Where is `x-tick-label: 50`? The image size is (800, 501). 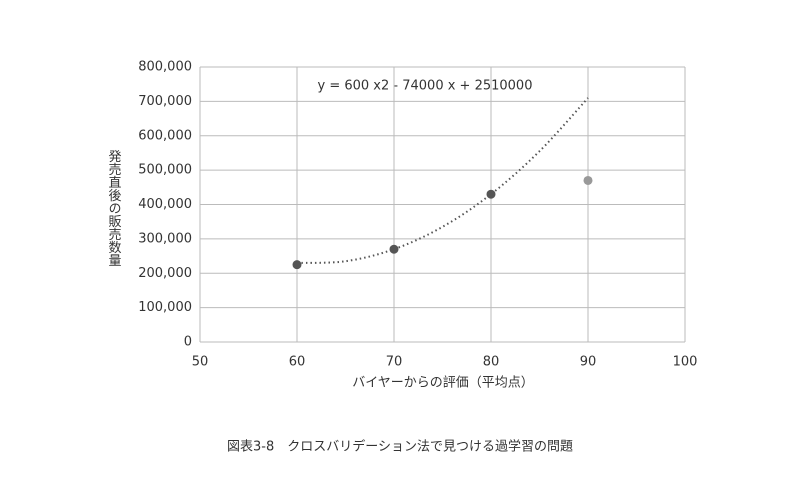 x-tick-label: 50 is located at coordinates (200, 362).